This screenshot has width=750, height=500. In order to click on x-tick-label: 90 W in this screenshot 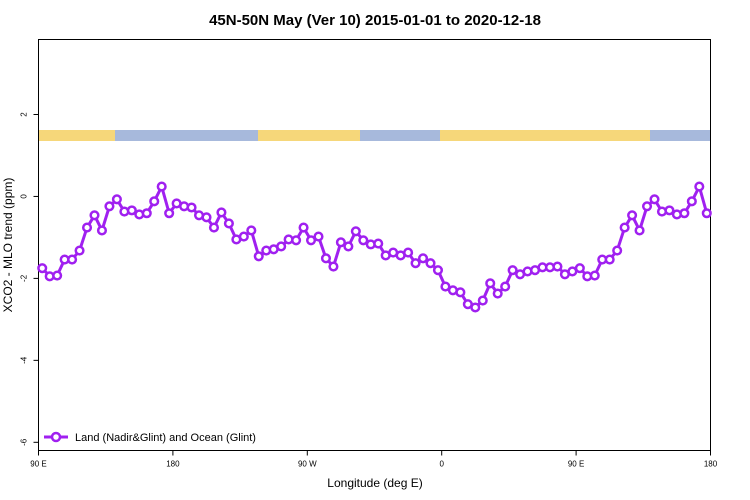, I will do `click(307, 464)`.